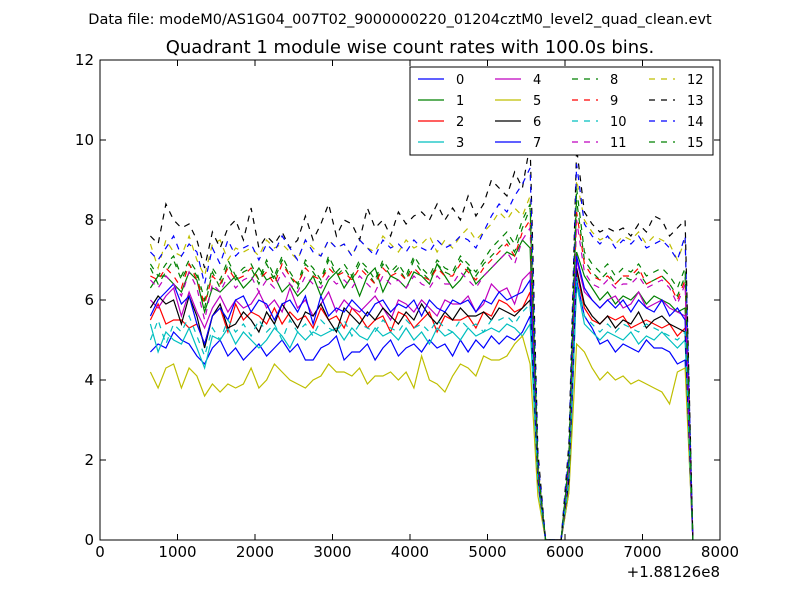 This screenshot has height=600, width=800. What do you see at coordinates (537, 80) in the screenshot?
I see `legend-label-4: 4` at bounding box center [537, 80].